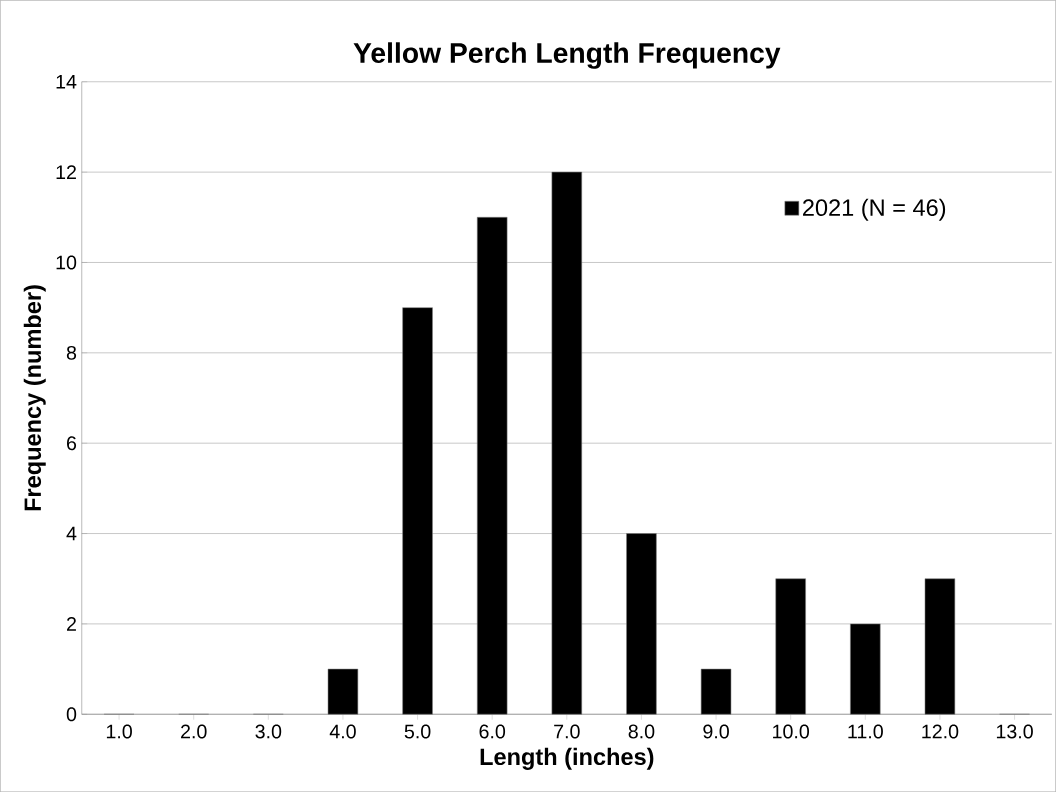 This screenshot has height=792, width=1056. I want to click on x-tick-label: 6.0, so click(492, 731).